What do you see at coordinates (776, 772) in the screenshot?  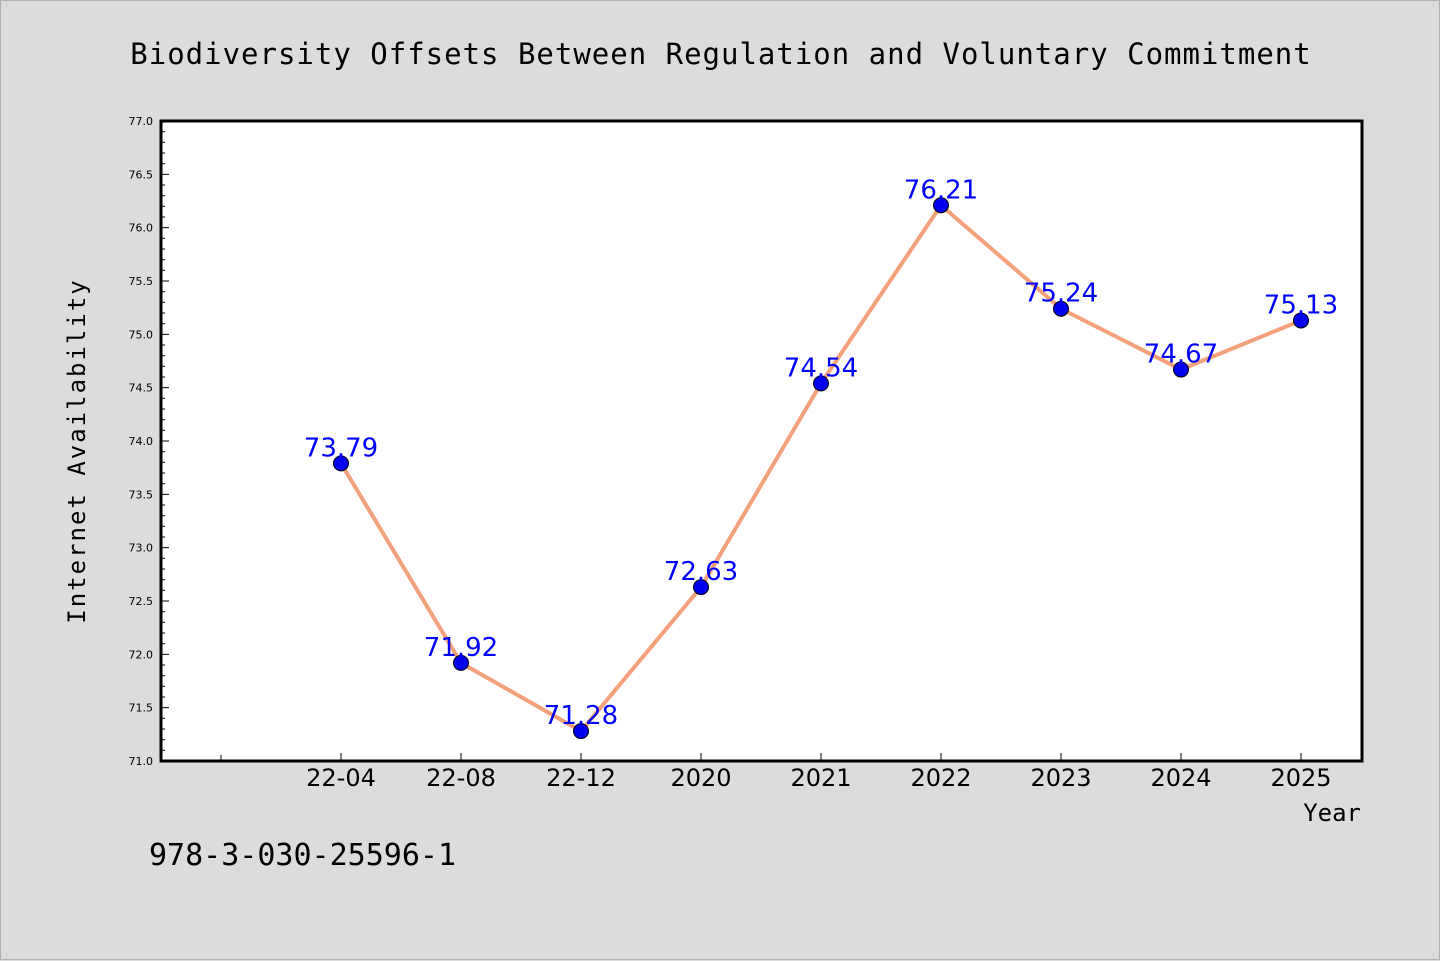 I see `x-axis: 22-04 22-08 22-12 2020 2021 2022 2023 2024 2025` at bounding box center [776, 772].